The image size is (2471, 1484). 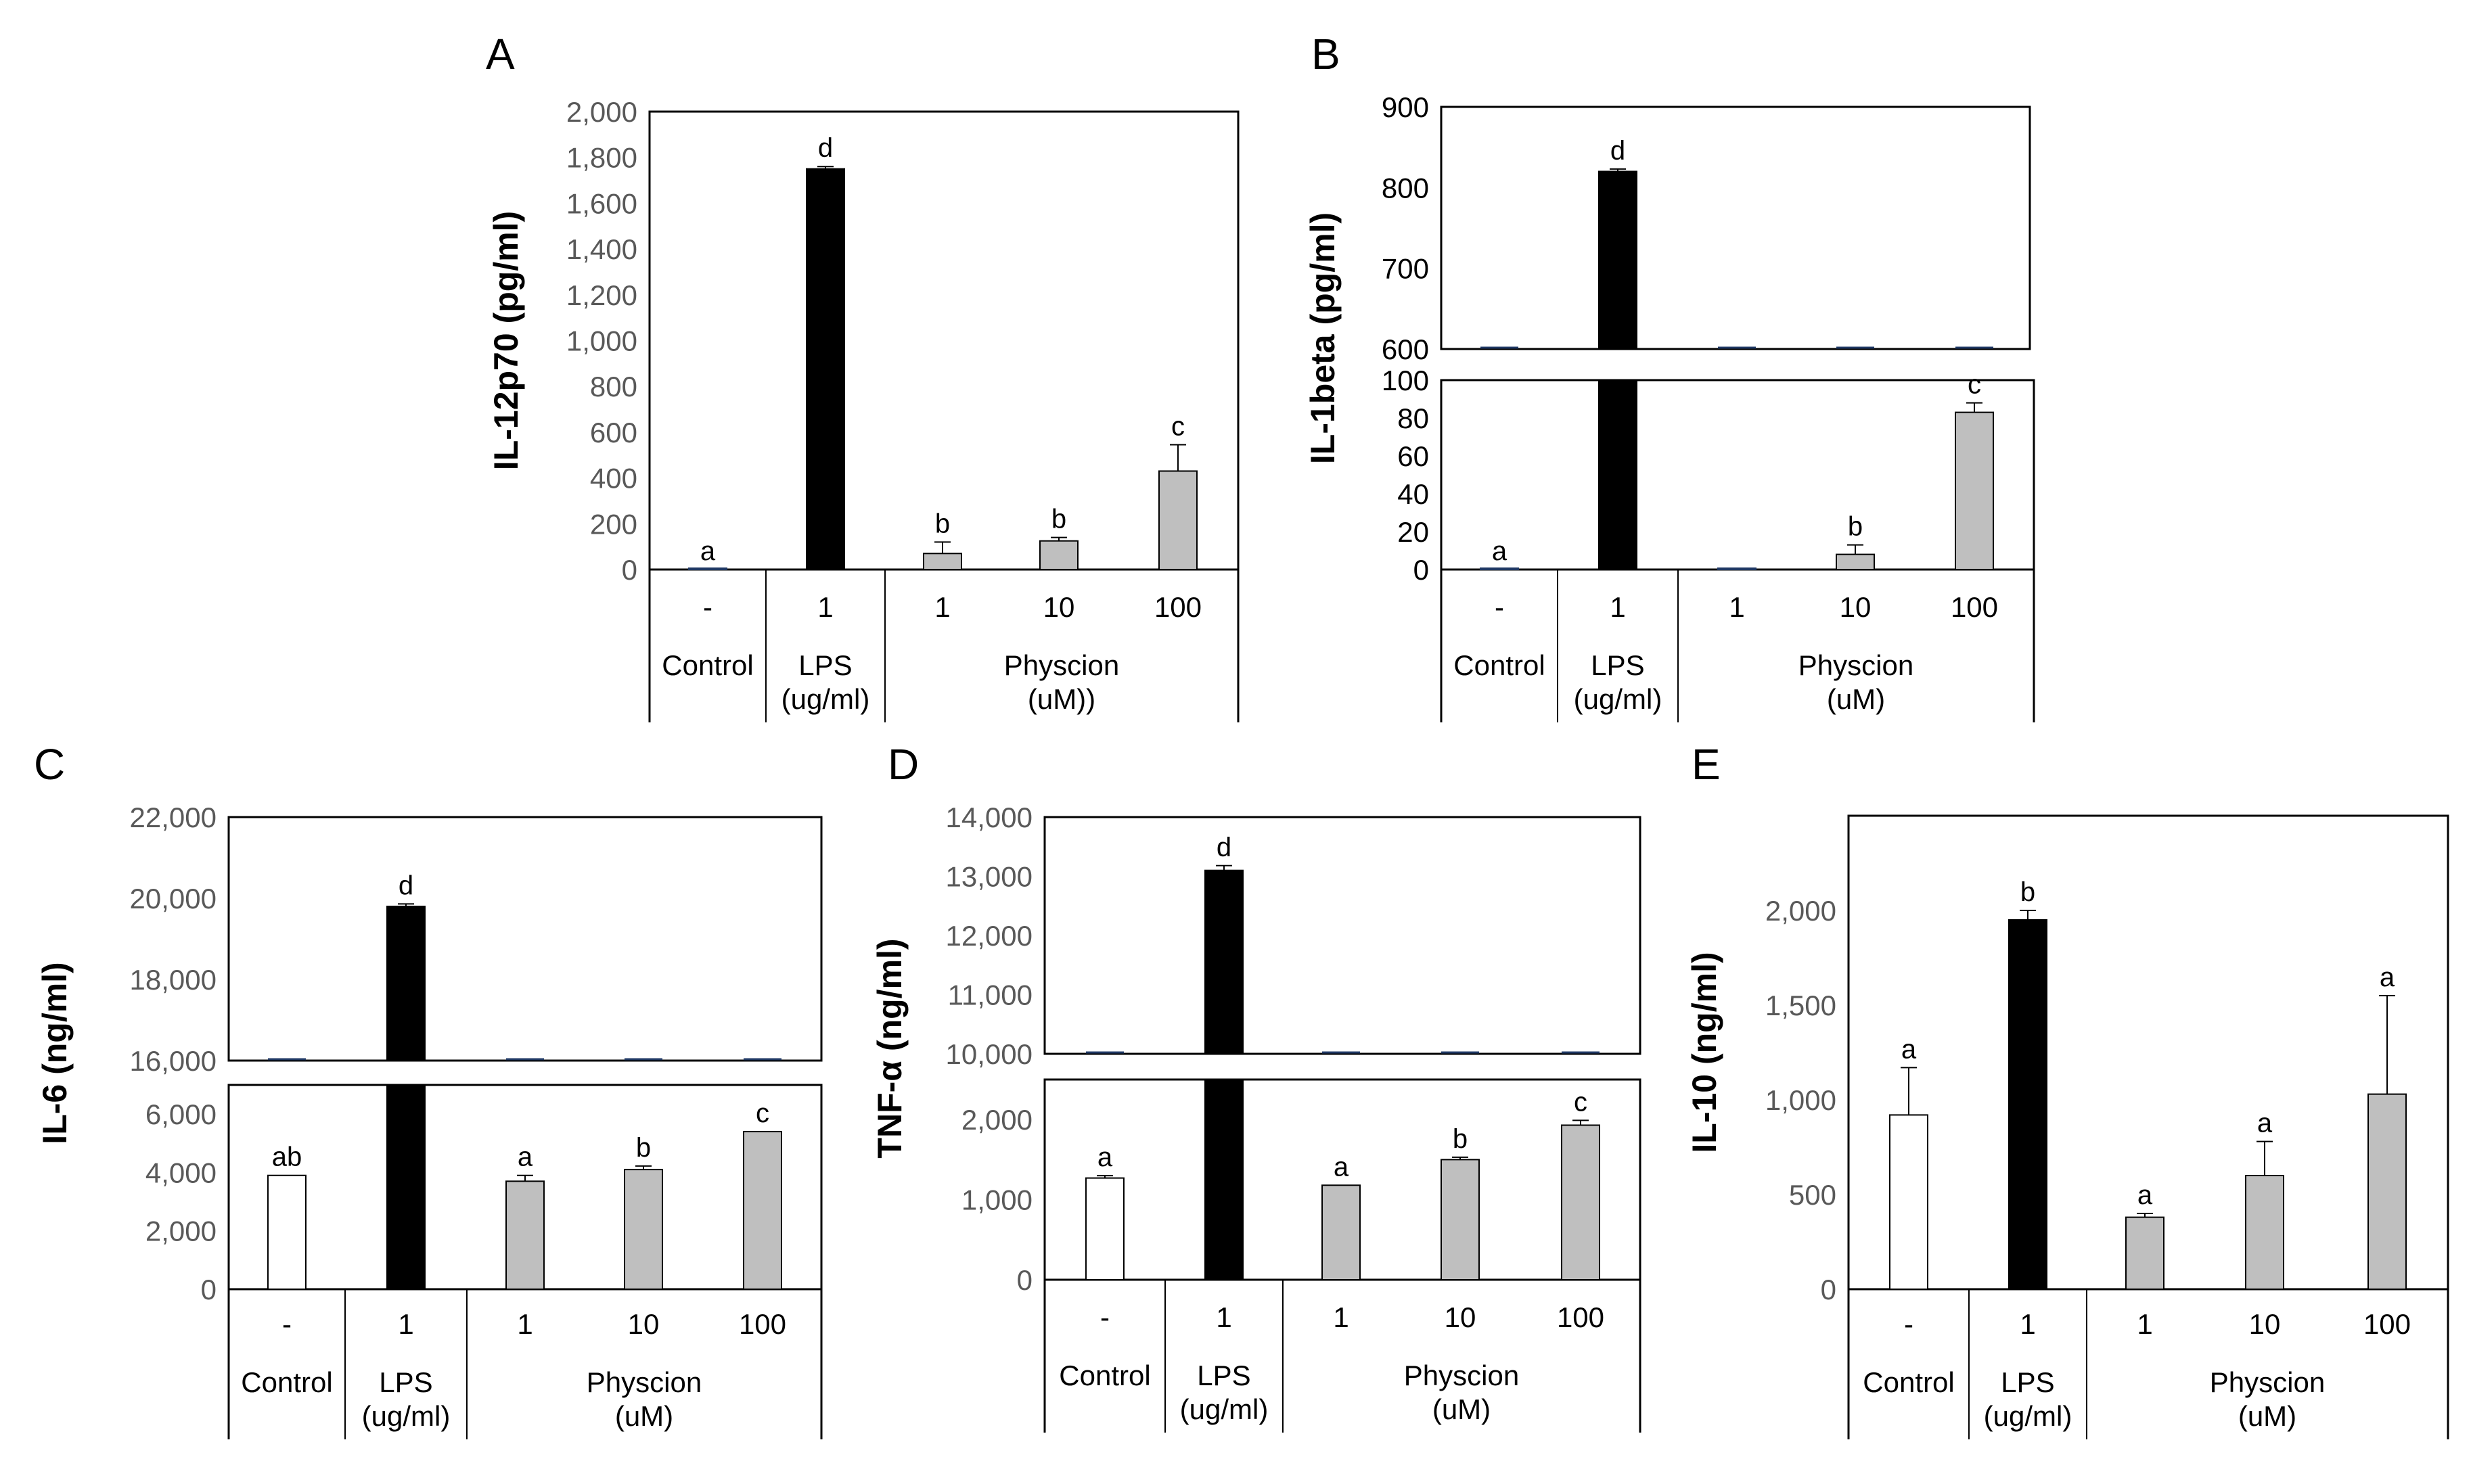 I want to click on y-tick-3: 600, so click(x=613, y=432).